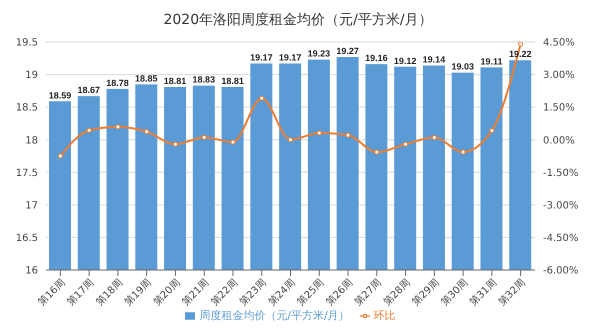 The image size is (596, 334). Describe the element at coordinates (462, 67) in the screenshot. I see `data-label: 19.03` at that location.